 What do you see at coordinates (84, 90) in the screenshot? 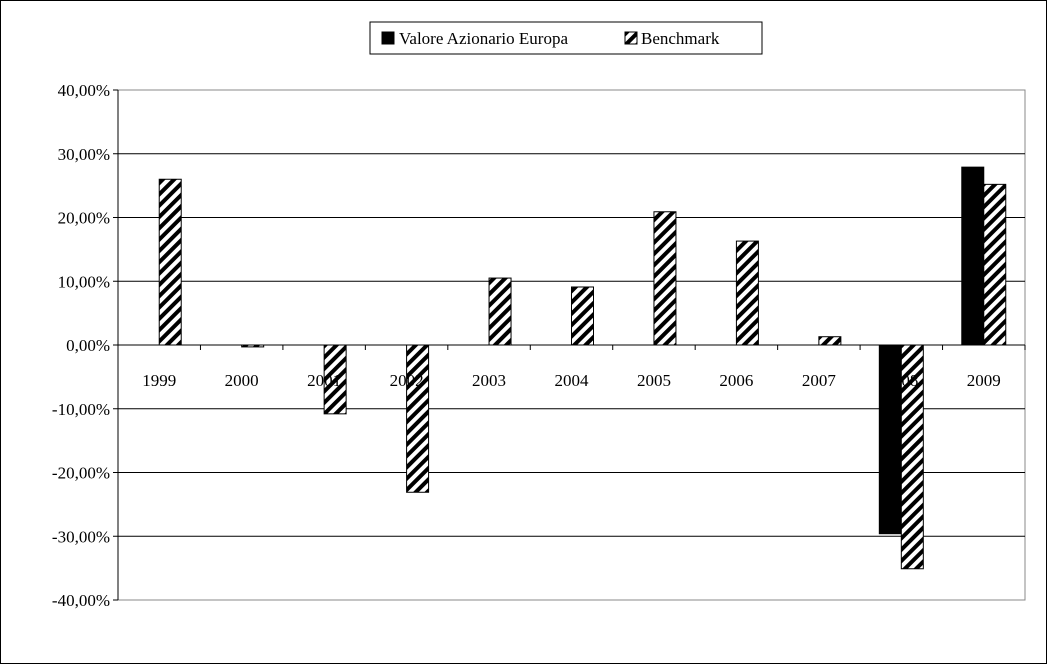
I see `y-tick-label: 40,00%` at bounding box center [84, 90].